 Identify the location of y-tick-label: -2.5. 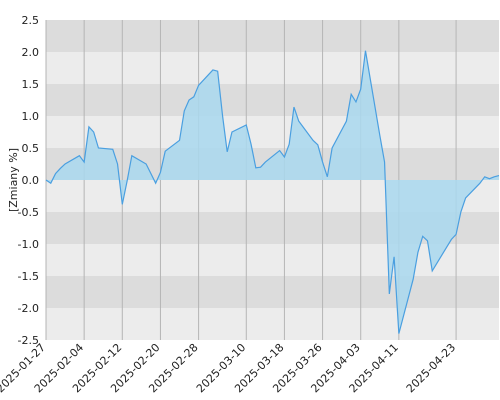
(28, 340).